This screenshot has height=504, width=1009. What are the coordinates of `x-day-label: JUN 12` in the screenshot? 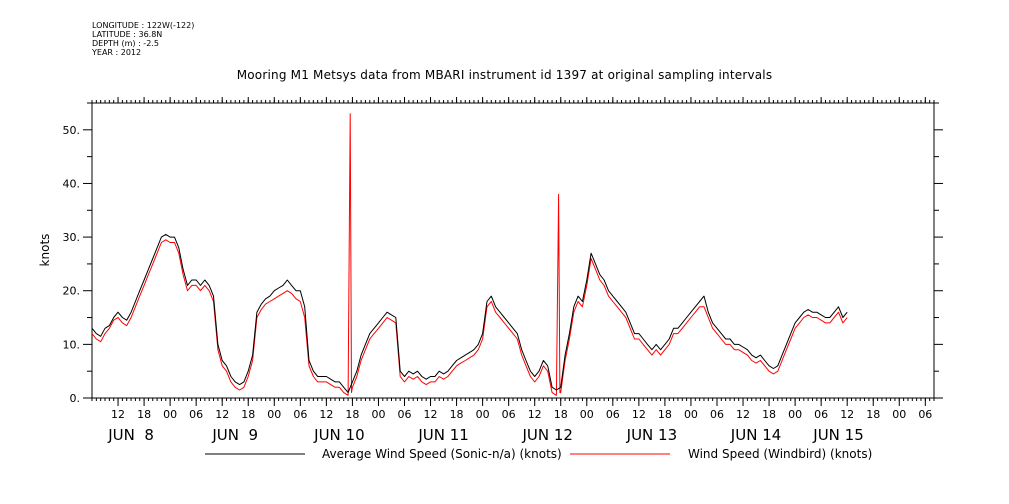 It's located at (546, 435).